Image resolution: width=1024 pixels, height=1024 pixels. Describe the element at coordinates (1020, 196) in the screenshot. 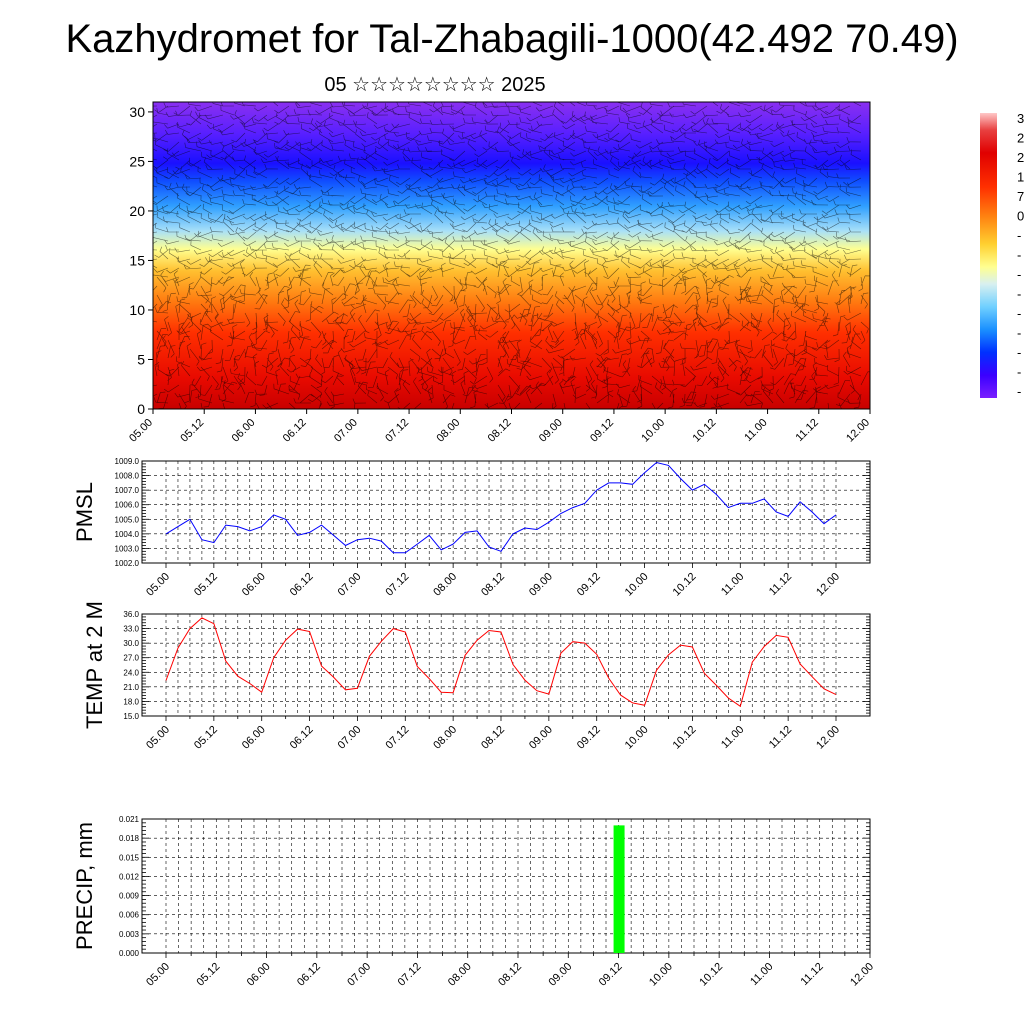

I see `colorbar-label: 7` at that location.